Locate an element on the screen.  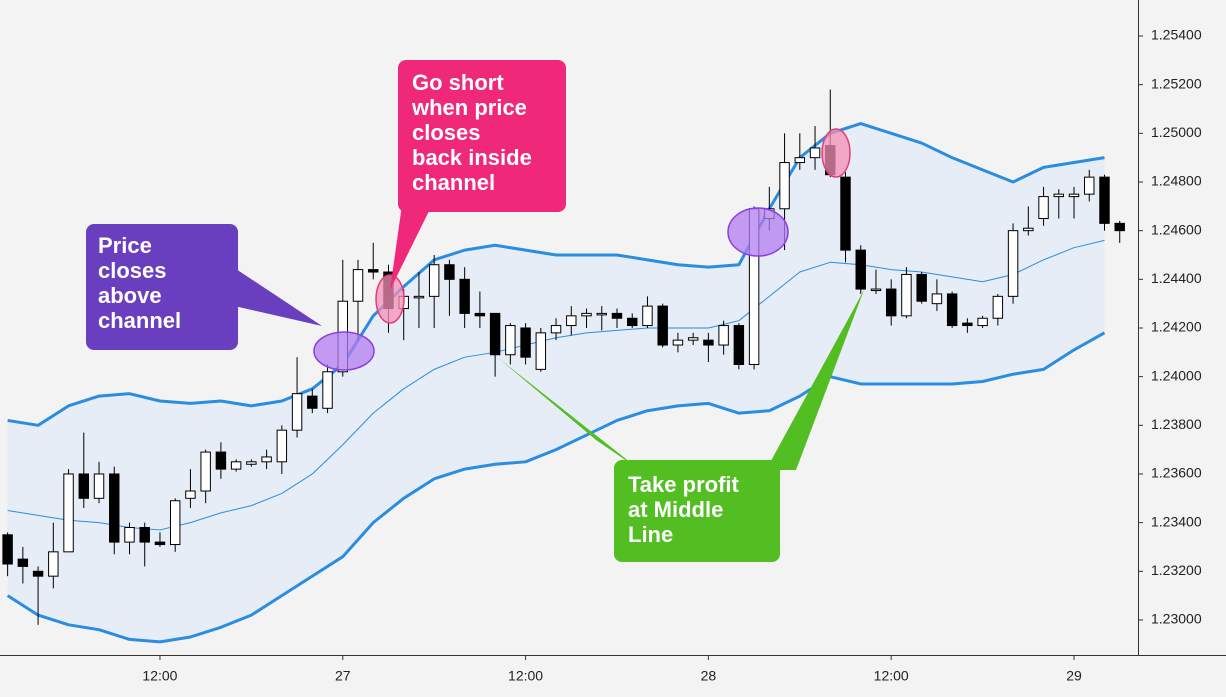
y-tick-label: 1.23600 is located at coordinates (1176, 473).